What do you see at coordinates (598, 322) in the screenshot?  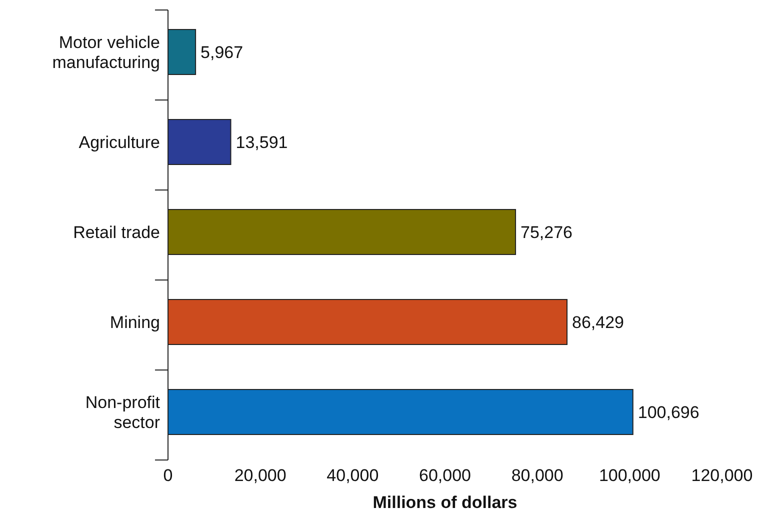 I see `data-label: 86,429` at bounding box center [598, 322].